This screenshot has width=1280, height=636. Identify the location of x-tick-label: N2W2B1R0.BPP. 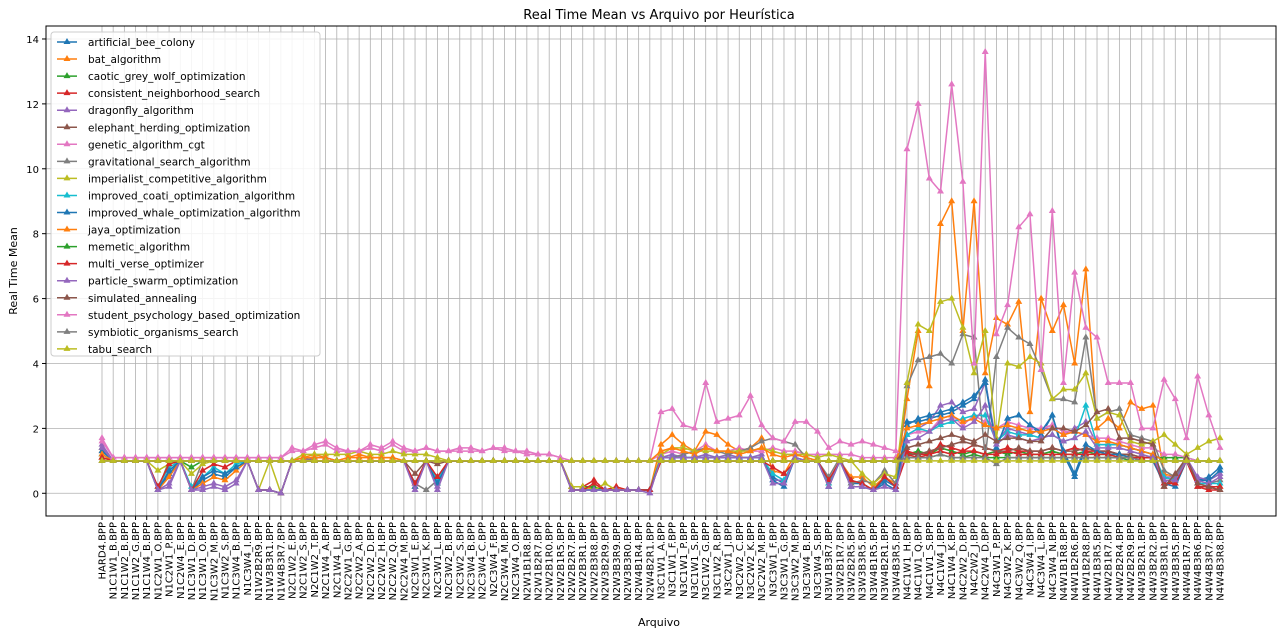
(550, 561).